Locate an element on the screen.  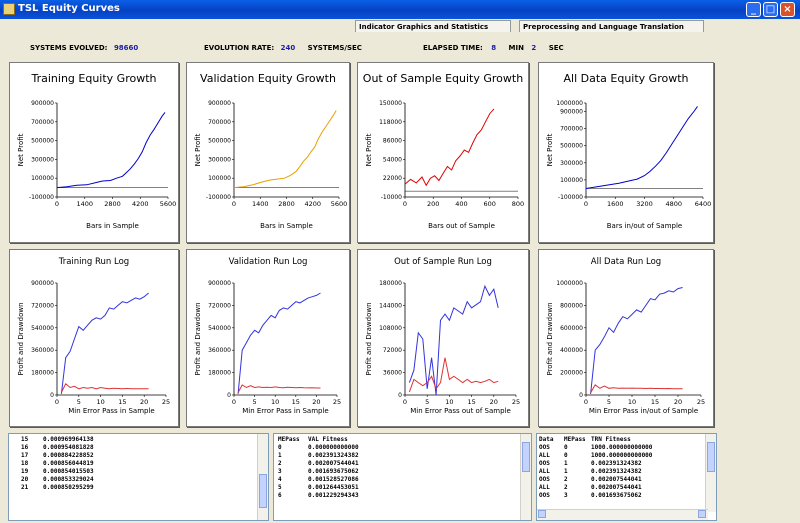
y-tick-label: 118000 is located at coordinates (390, 122).